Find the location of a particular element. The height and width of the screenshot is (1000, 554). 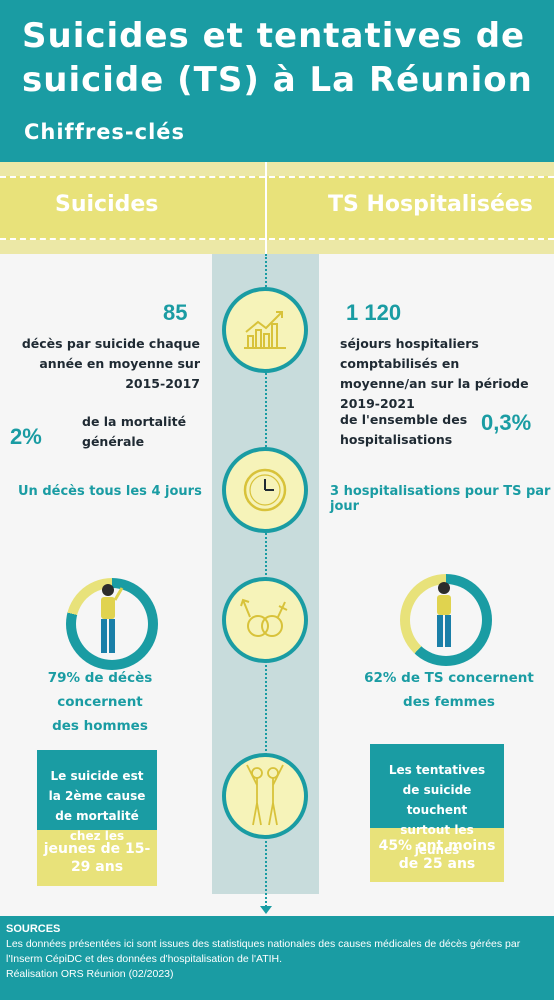

suicide-gender-line1: 79% de décès concernent is located at coordinates (100, 690).